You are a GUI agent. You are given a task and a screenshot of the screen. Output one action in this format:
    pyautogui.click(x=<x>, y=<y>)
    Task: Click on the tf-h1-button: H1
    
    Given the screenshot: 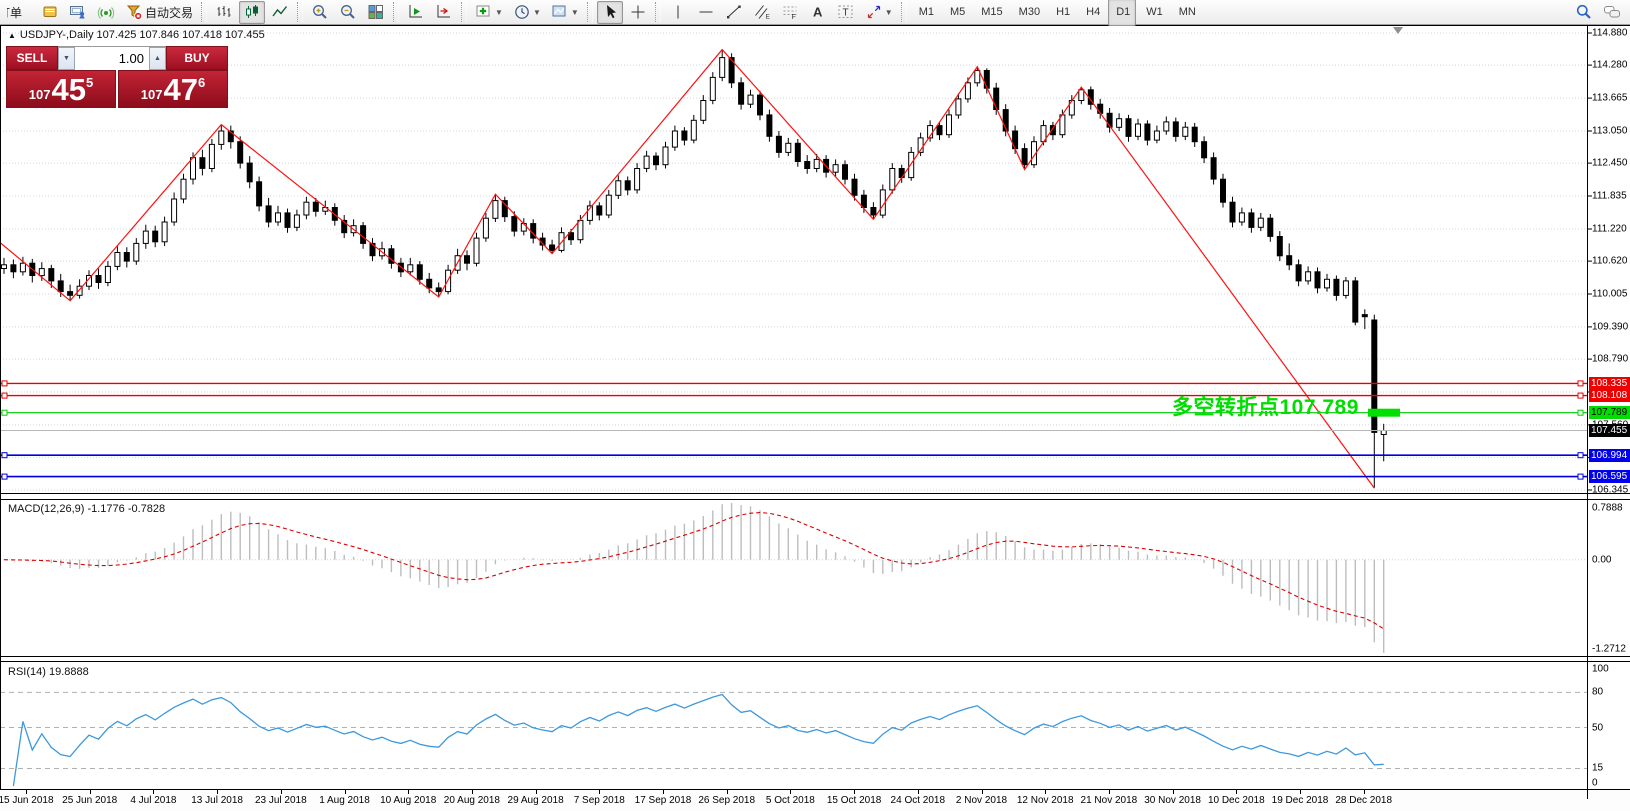 What is the action you would take?
    pyautogui.click(x=1063, y=12)
    